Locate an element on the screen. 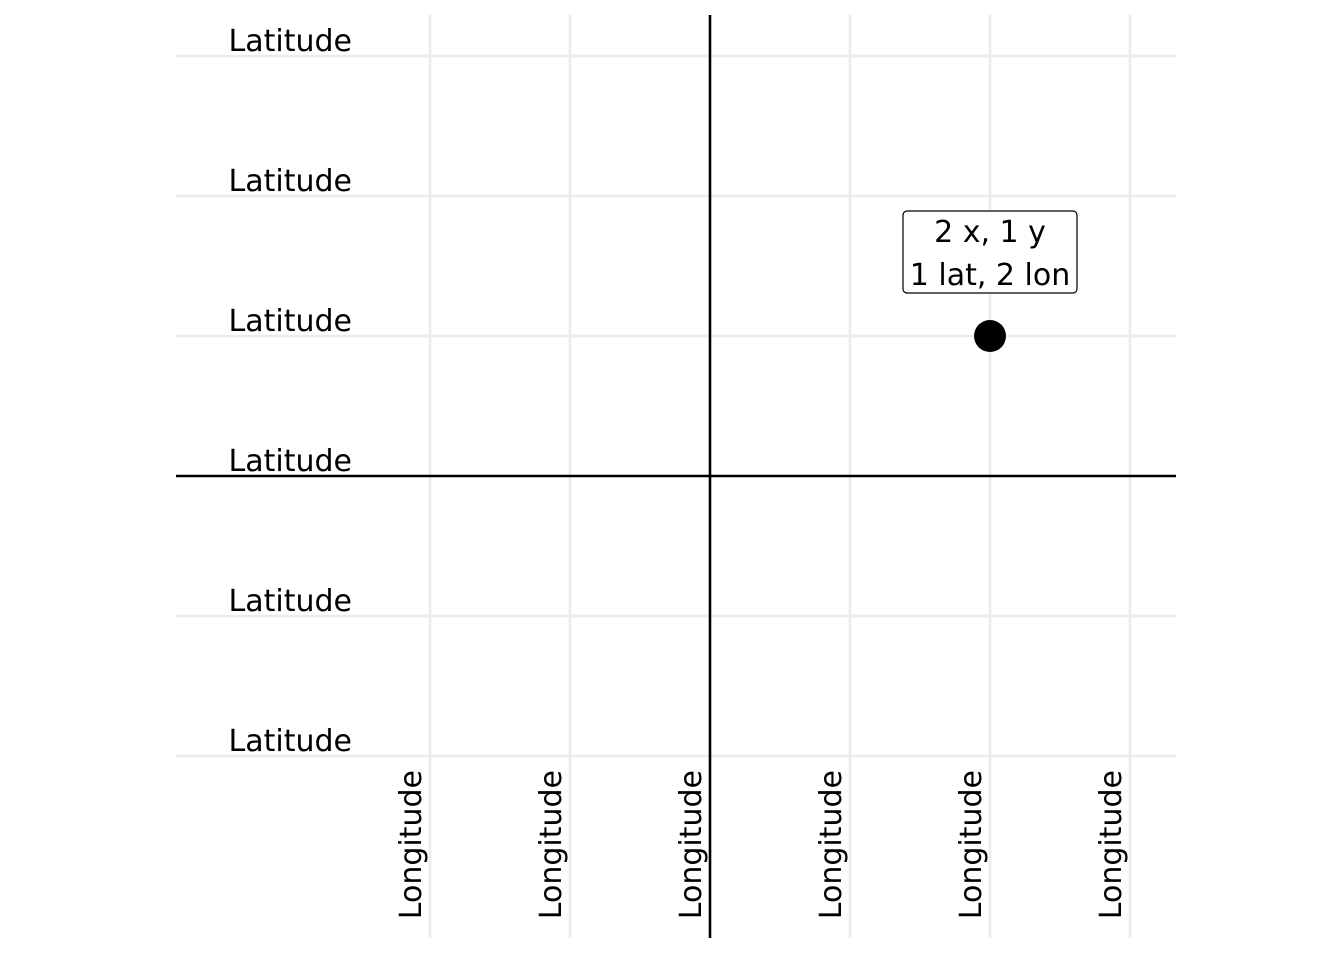  data-point is located at coordinates (990, 336).